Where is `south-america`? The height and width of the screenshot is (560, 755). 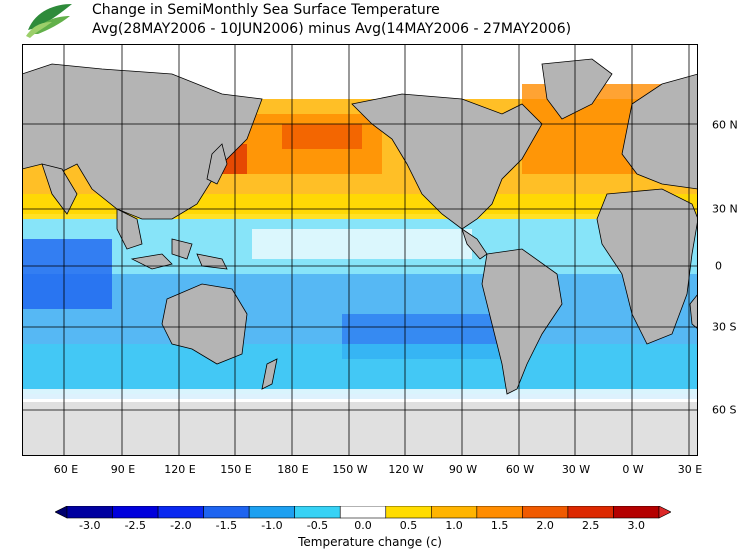 south-america is located at coordinates (522, 321).